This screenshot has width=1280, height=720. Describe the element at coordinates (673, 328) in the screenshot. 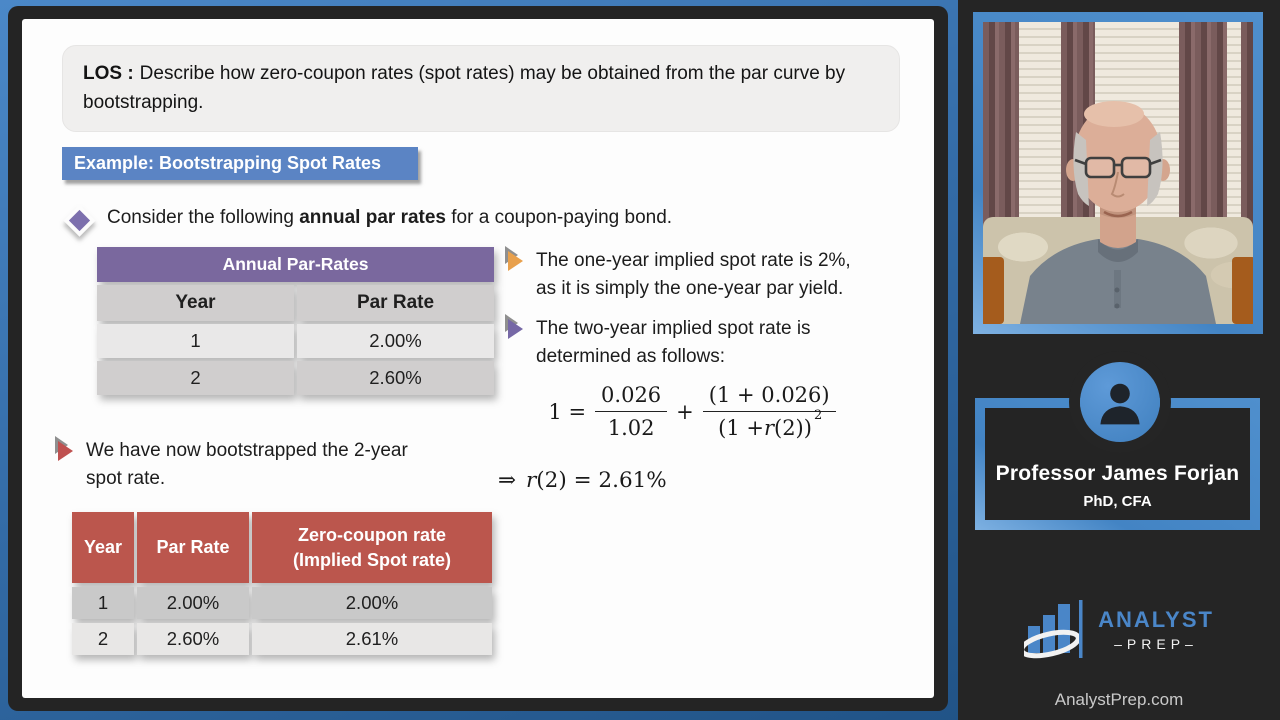

I see `line: The two-year implied spot rate is` at that location.